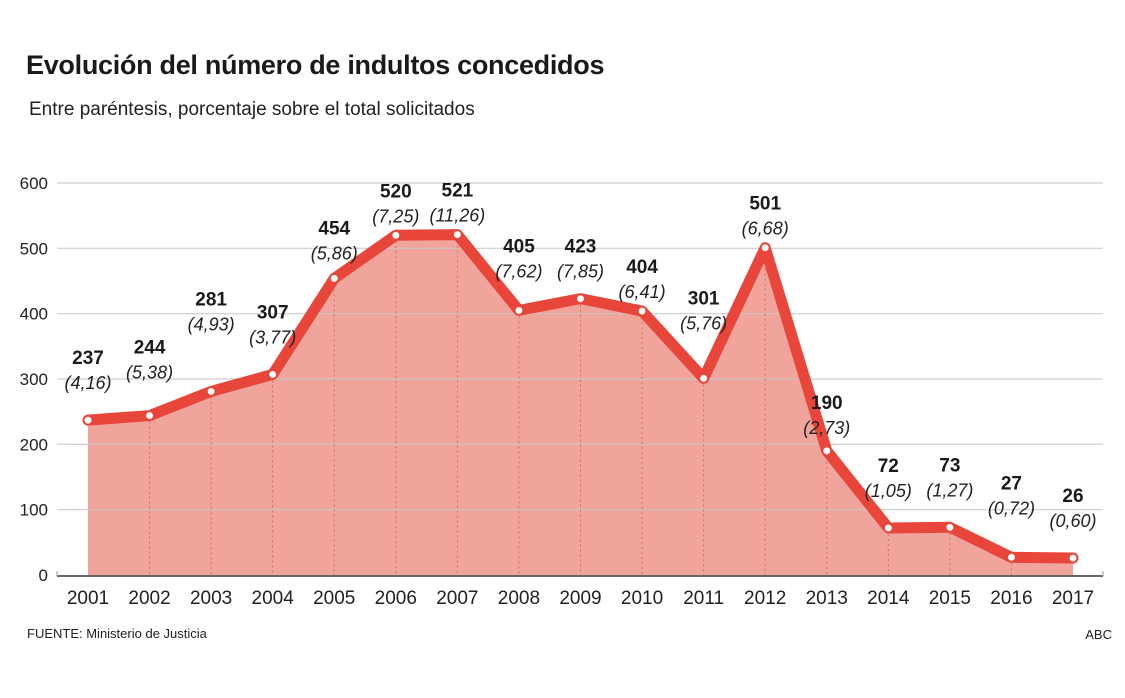 Image resolution: width=1125 pixels, height=698 pixels. What do you see at coordinates (580, 574) in the screenshot?
I see `axis-layer` at bounding box center [580, 574].